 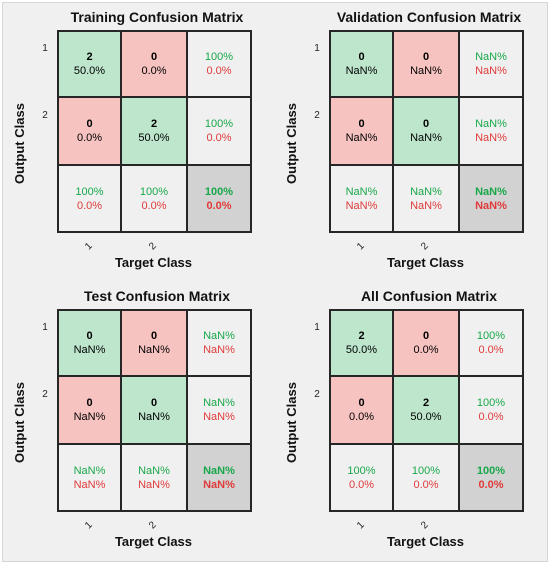 What do you see at coordinates (219, 484) in the screenshot?
I see `overall-error: NaN%` at bounding box center [219, 484].